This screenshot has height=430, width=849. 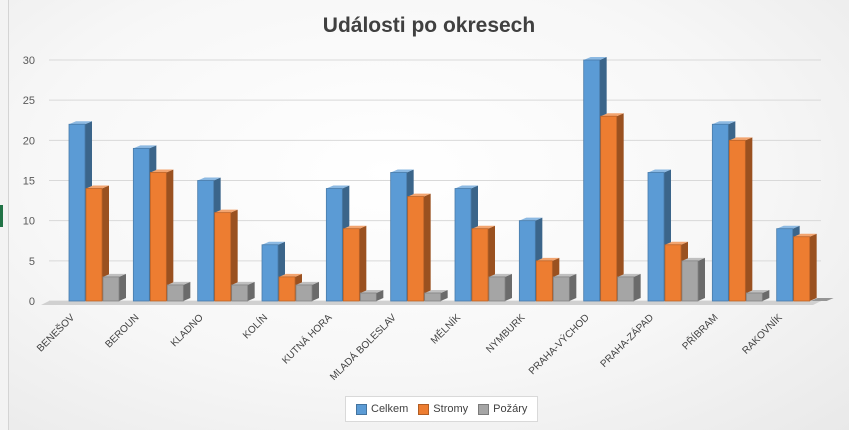 What do you see at coordinates (505, 333) in the screenshot?
I see `x-tick-label: NYMBURK` at bounding box center [505, 333].